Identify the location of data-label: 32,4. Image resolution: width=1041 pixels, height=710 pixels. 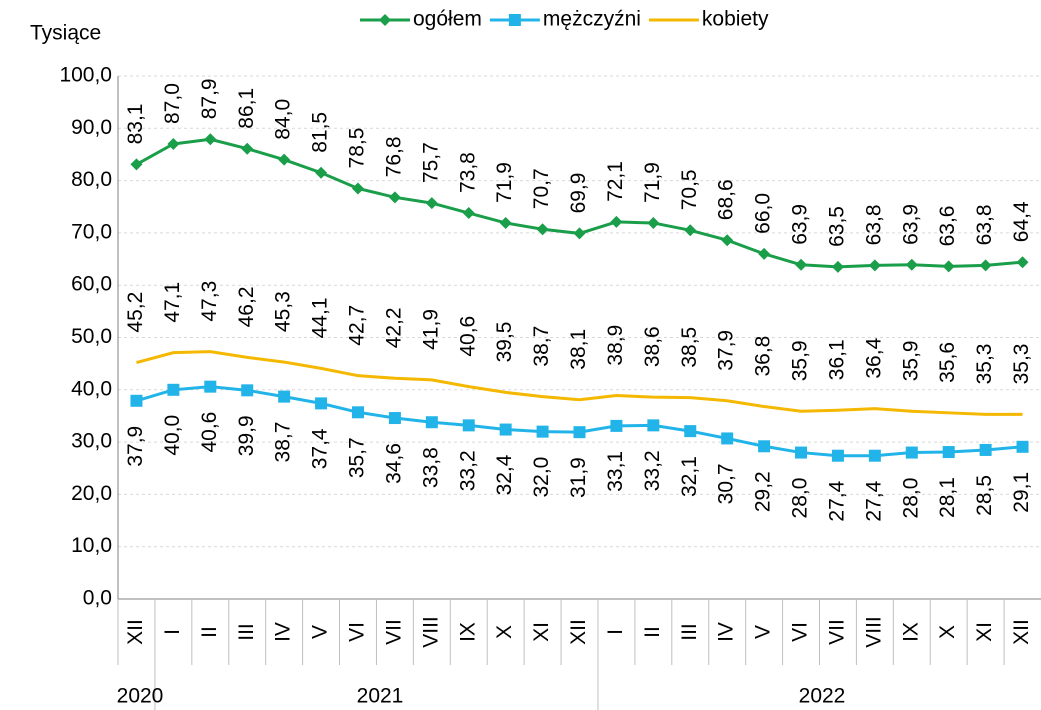
(504, 474).